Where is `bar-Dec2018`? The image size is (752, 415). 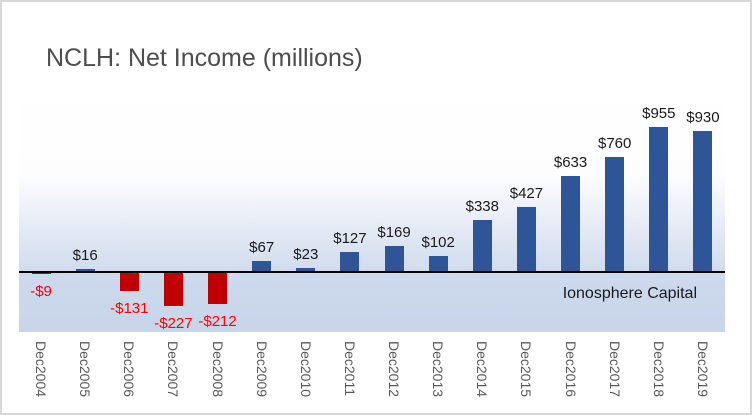
bar-Dec2018 is located at coordinates (659, 199).